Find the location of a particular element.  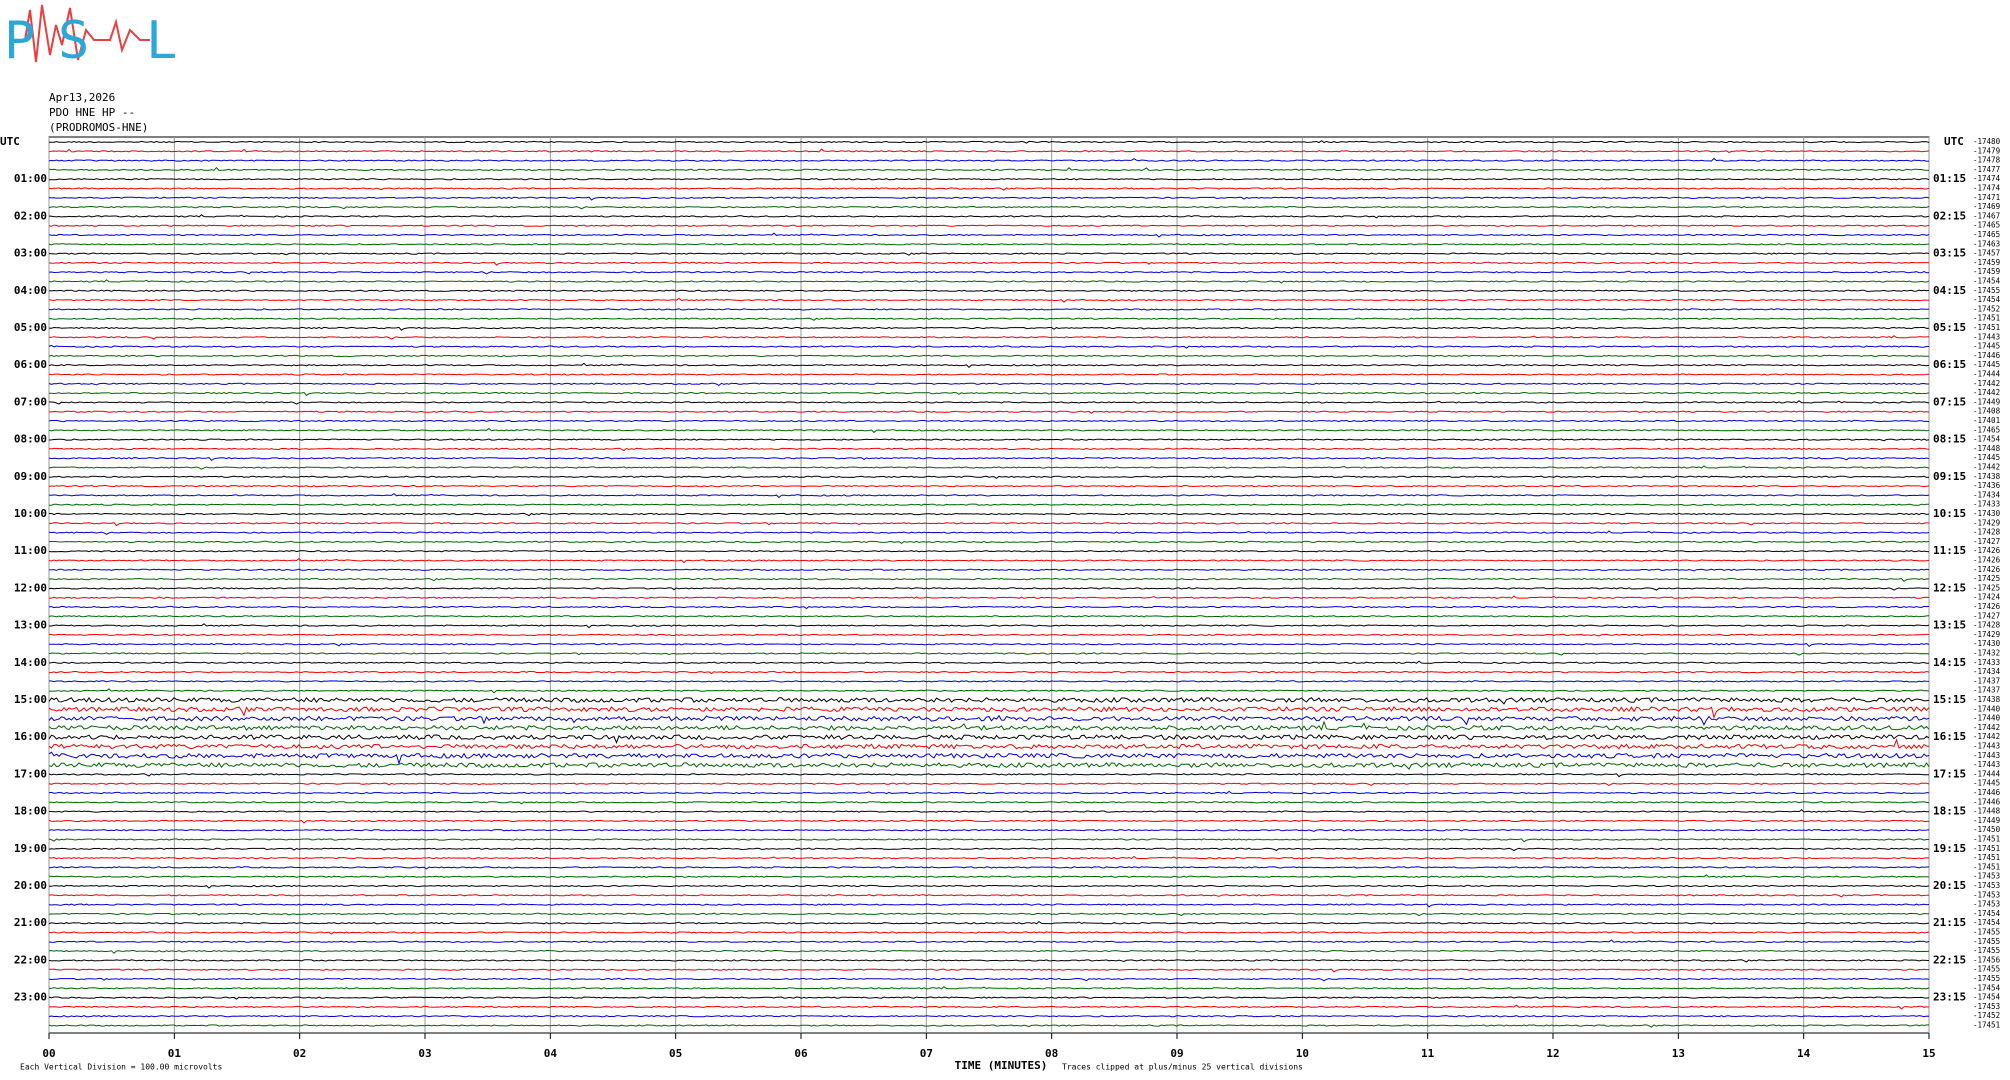

trace-offset: -17456 is located at coordinates (1987, 959).